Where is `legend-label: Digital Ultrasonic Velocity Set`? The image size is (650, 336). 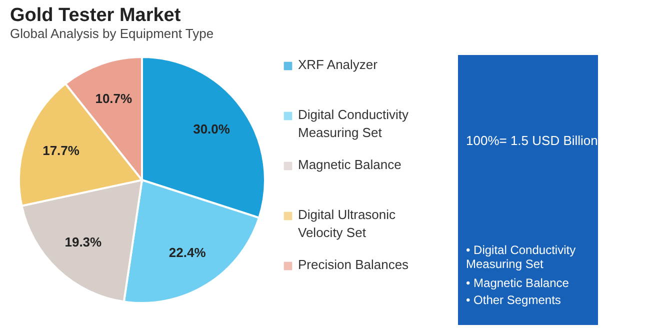
legend-label: Digital Ultrasonic Velocity Set is located at coordinates (347, 223).